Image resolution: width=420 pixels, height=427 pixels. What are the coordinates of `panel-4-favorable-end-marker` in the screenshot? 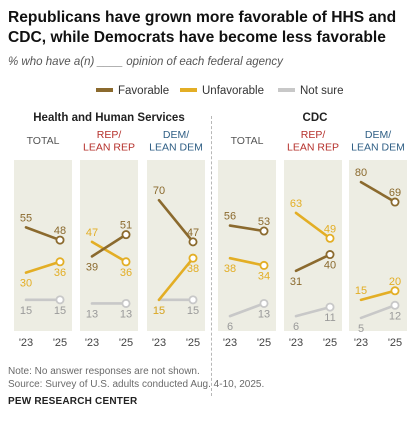 It's located at (264, 231).